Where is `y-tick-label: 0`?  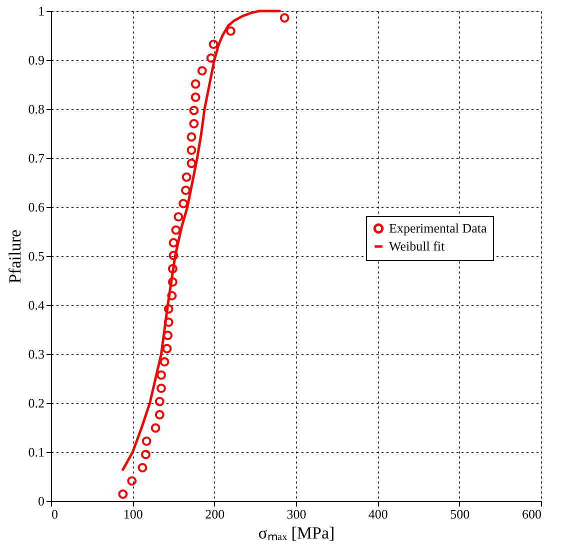 y-tick-label: 0 is located at coordinates (41, 501).